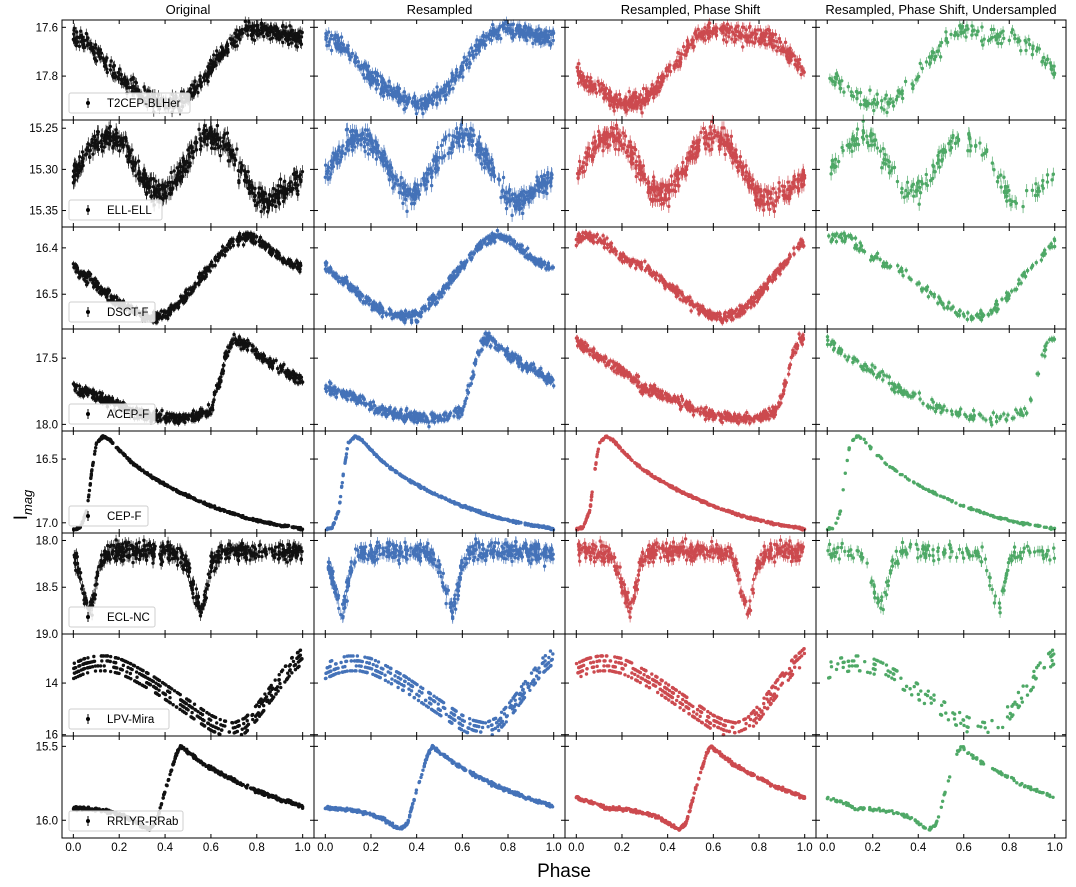 This screenshot has width=1076, height=887. What do you see at coordinates (188, 9) in the screenshot?
I see `column-title-1: Original` at bounding box center [188, 9].